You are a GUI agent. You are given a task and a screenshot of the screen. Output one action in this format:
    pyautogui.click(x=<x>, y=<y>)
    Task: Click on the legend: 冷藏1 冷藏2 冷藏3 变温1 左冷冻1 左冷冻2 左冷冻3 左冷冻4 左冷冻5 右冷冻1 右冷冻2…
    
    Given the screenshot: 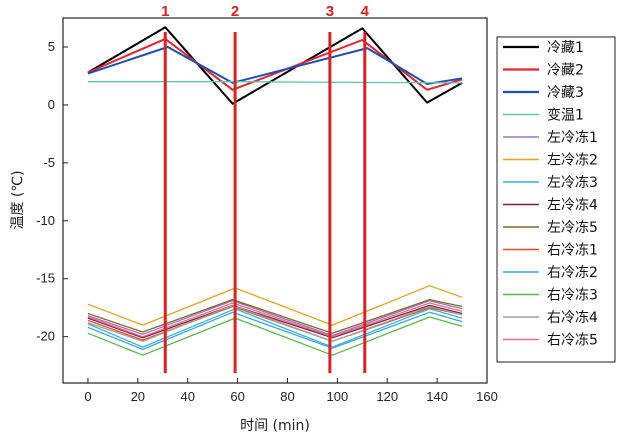 What is the action you would take?
    pyautogui.click(x=550, y=194)
    